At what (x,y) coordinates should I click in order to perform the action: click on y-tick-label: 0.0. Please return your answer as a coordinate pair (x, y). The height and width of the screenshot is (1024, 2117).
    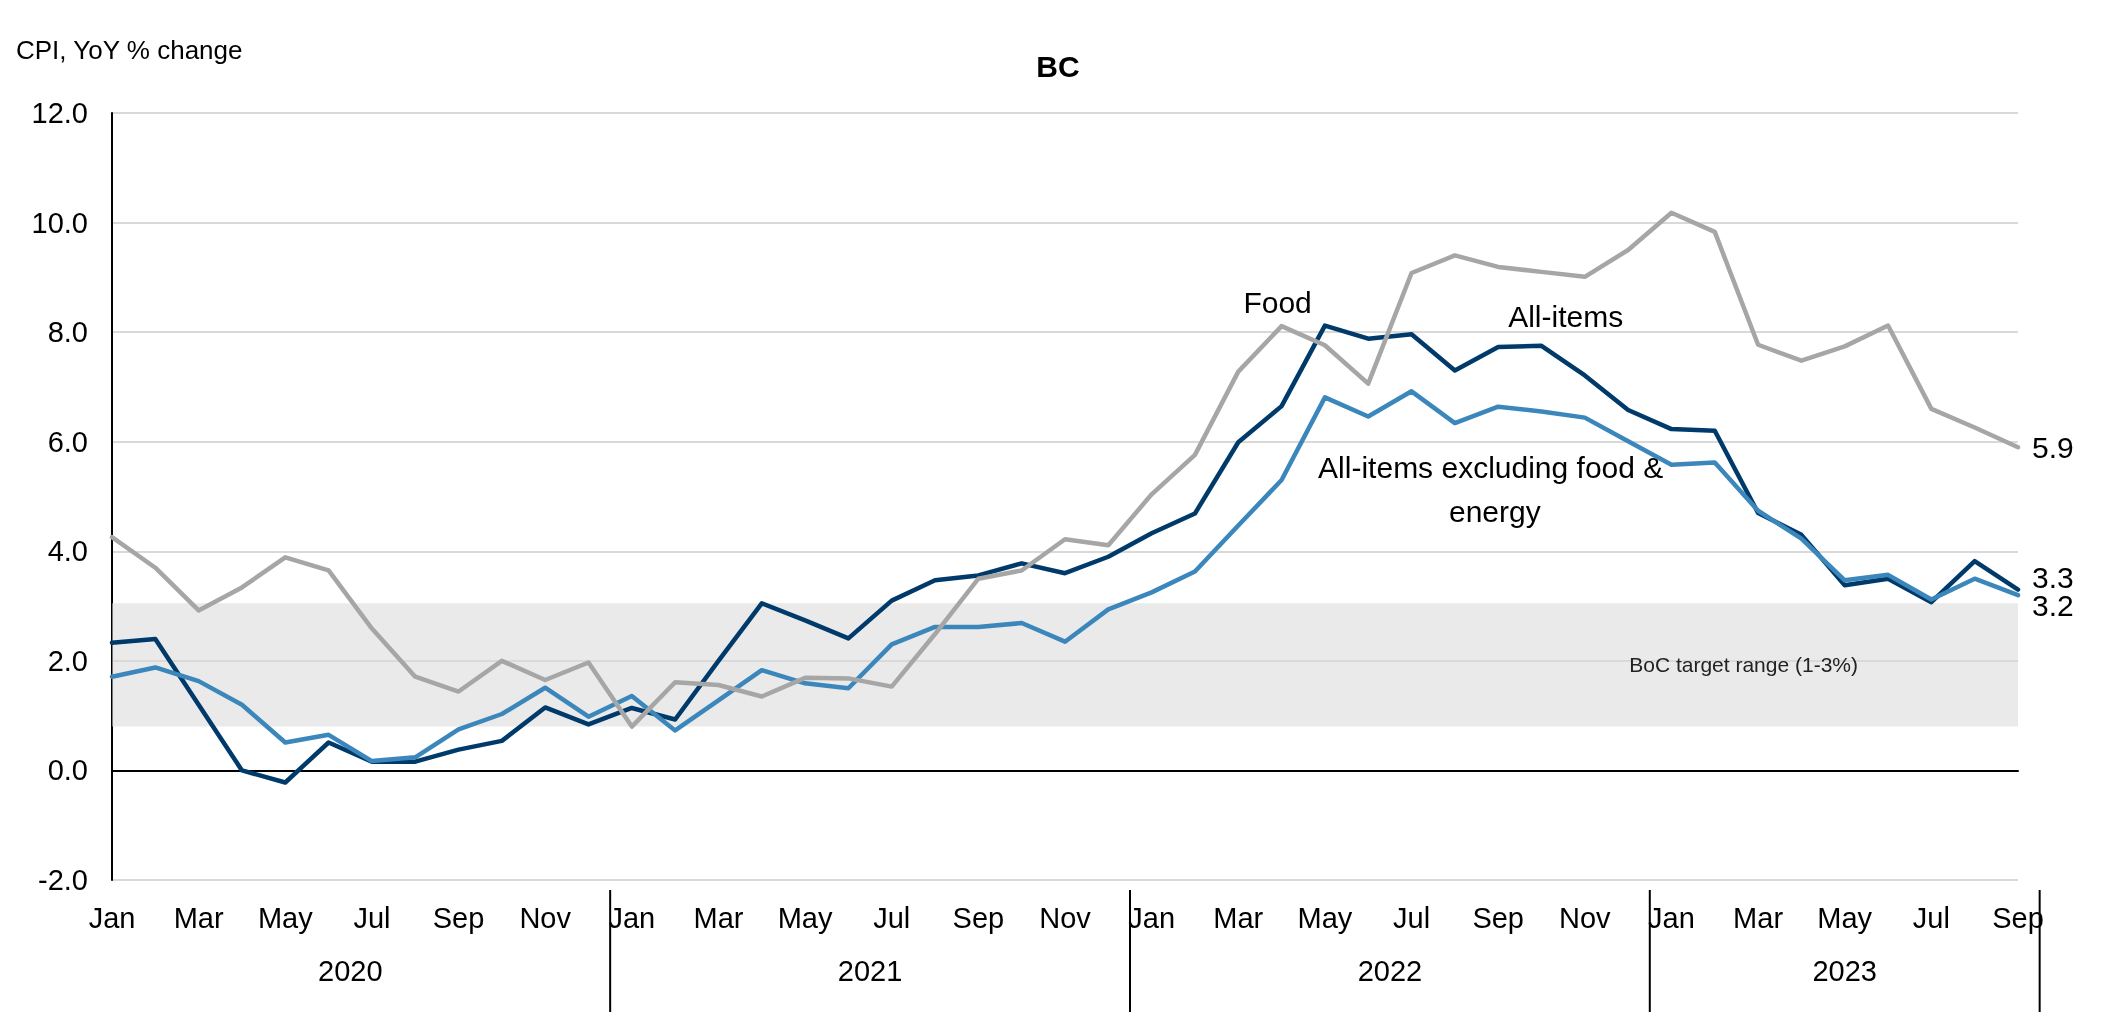
    Looking at the image, I should click on (67, 770).